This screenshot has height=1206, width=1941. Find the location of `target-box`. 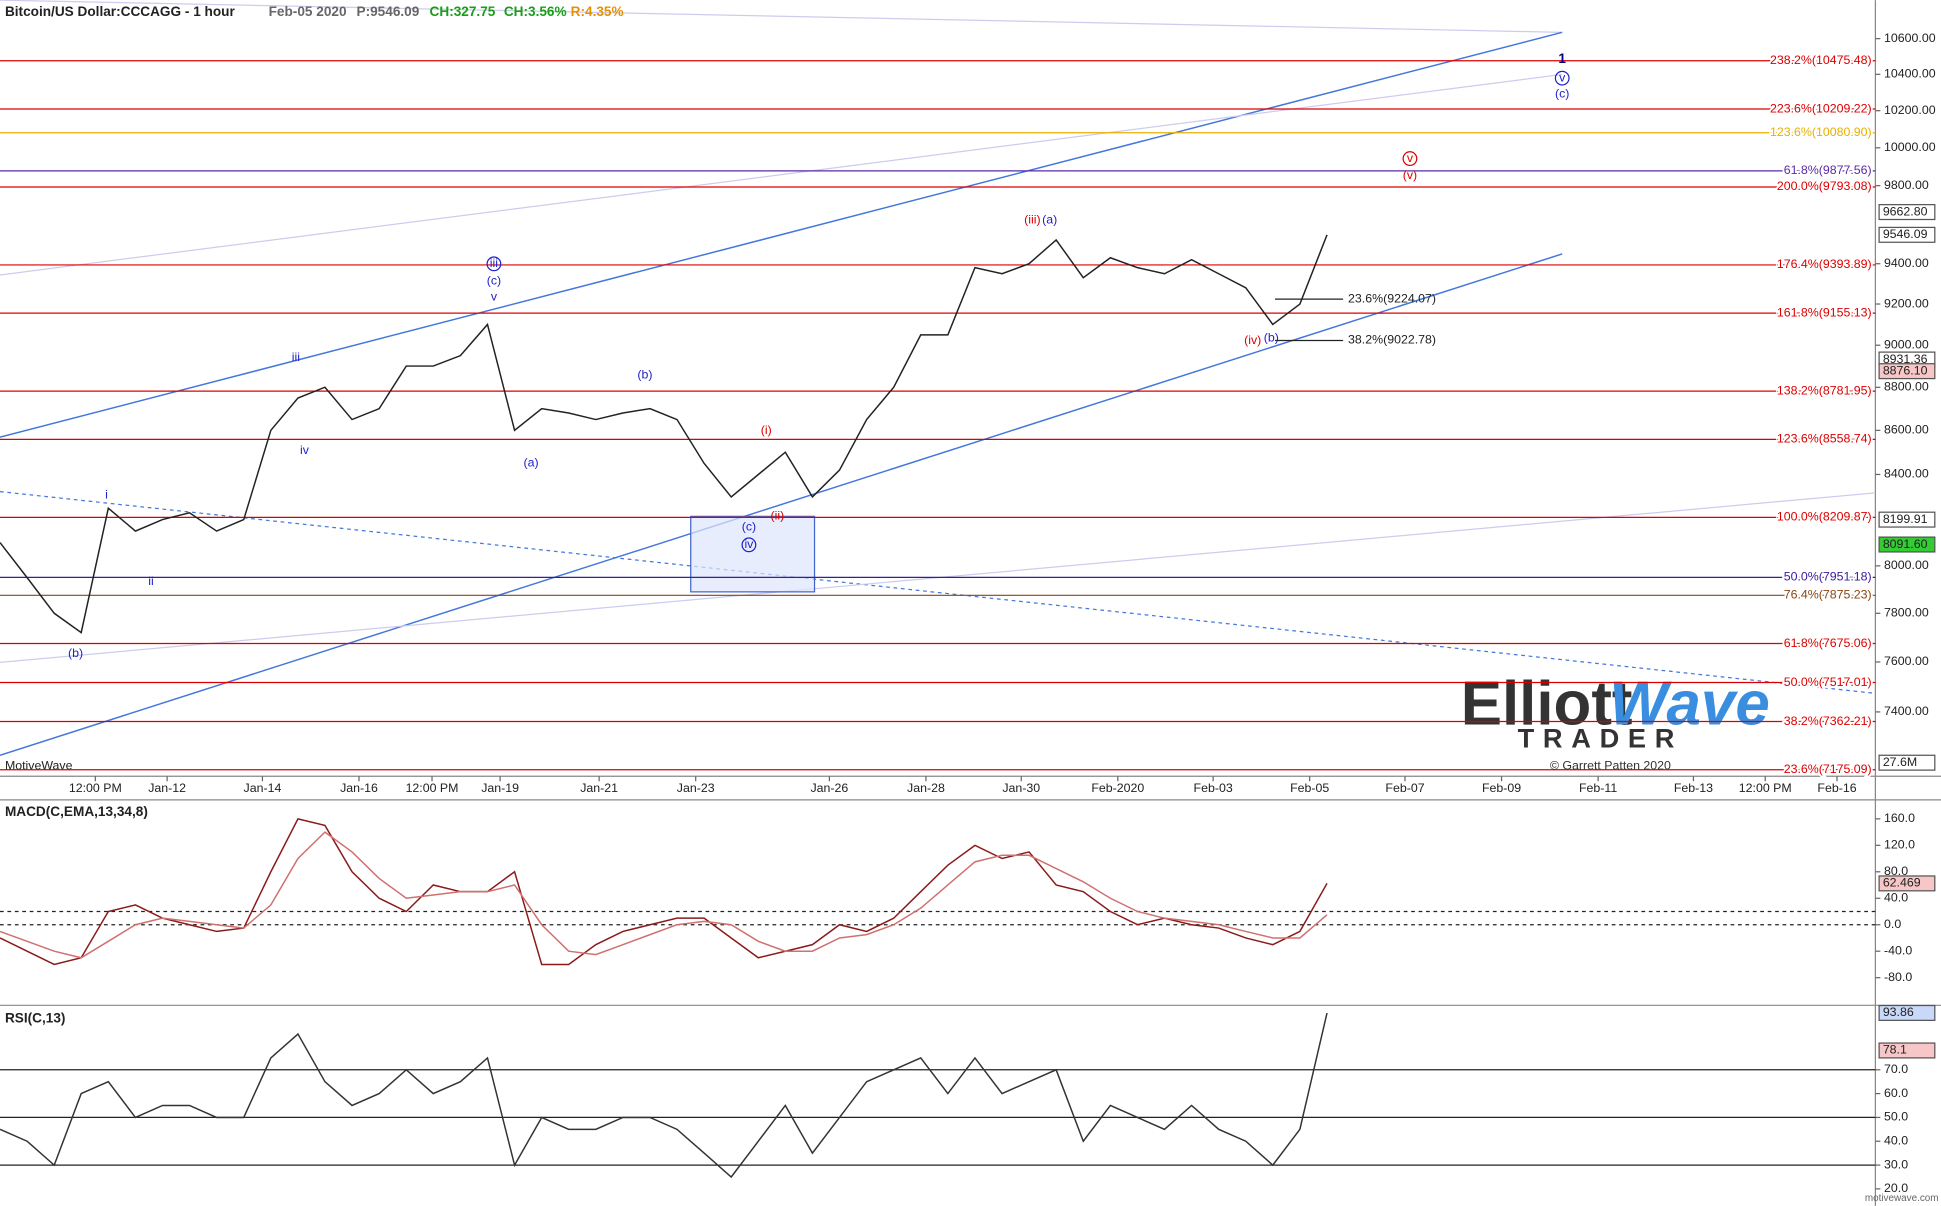

target-box is located at coordinates (753, 554).